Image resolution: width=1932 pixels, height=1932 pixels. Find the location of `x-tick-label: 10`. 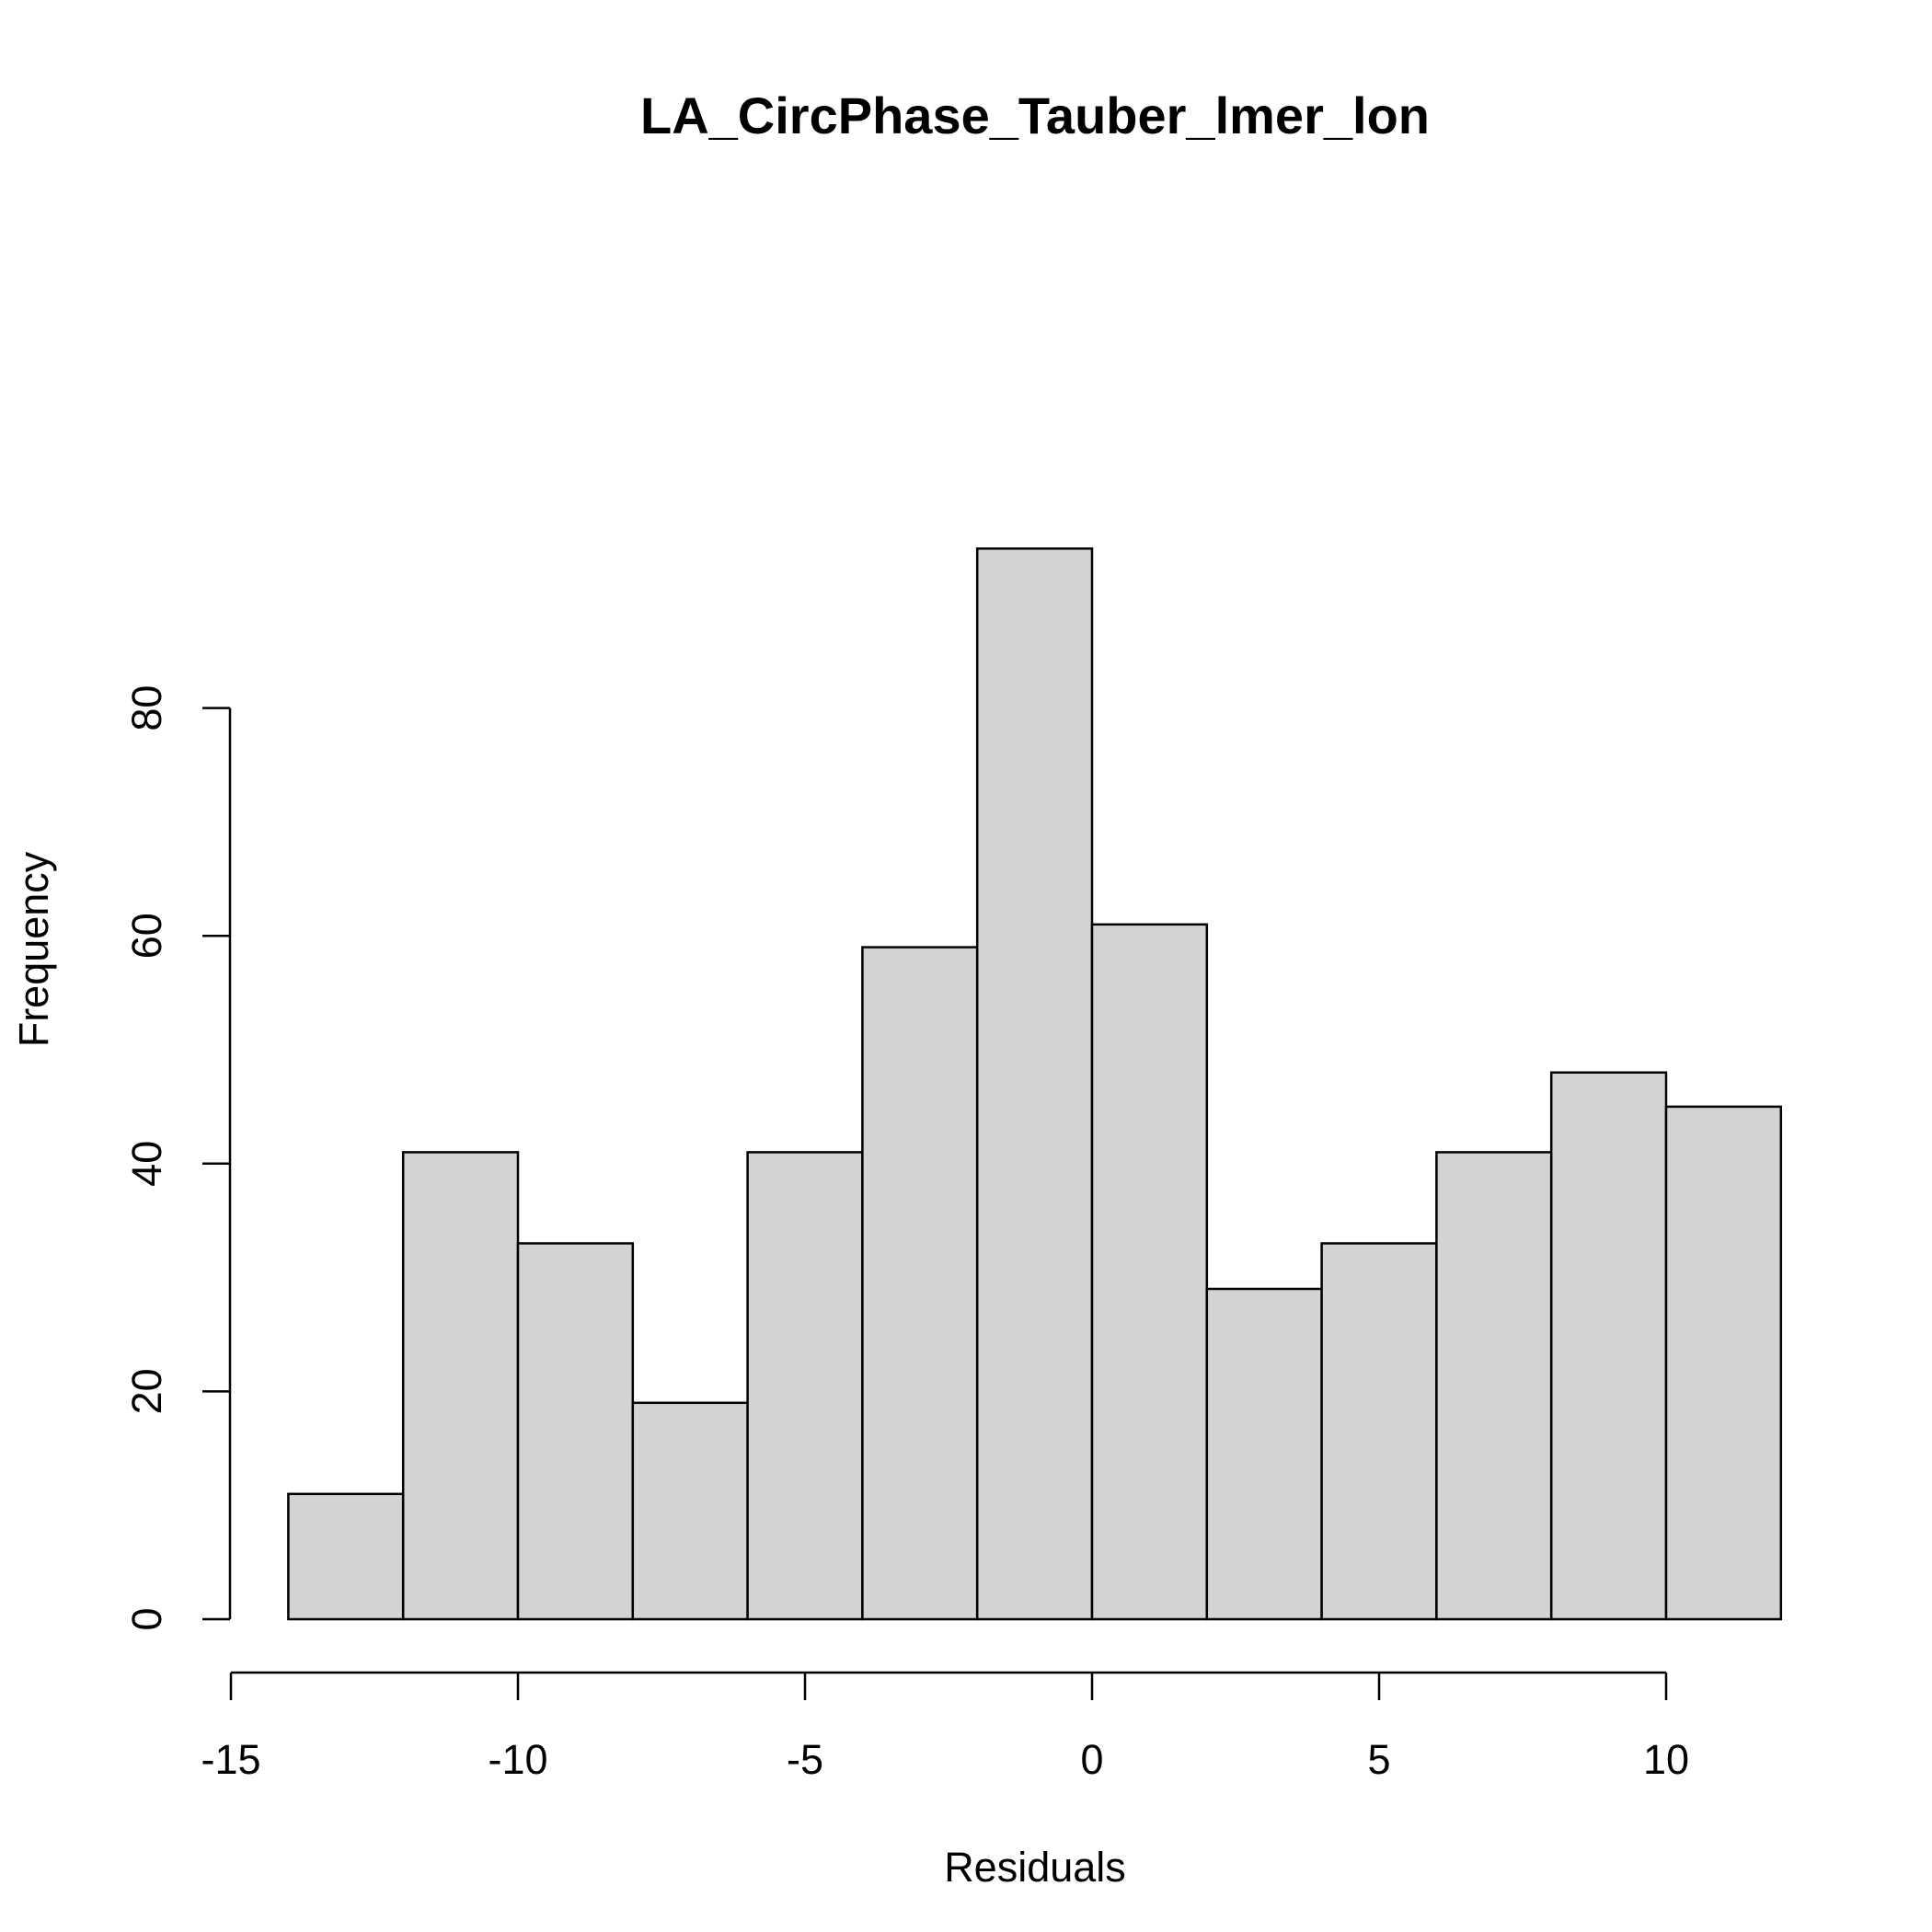

x-tick-label: 10 is located at coordinates (1666, 1759).